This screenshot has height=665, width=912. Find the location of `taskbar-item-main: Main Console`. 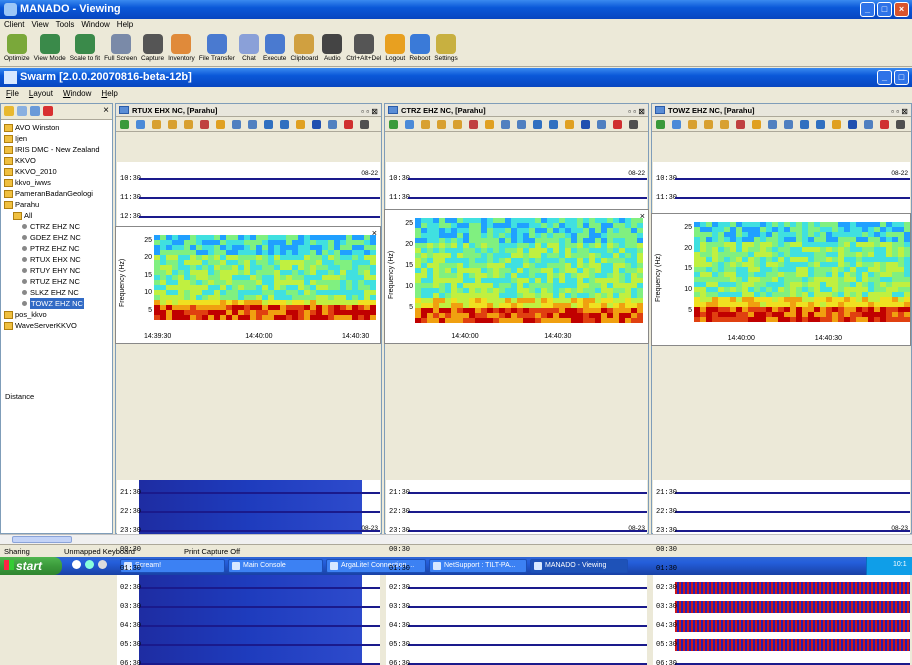

taskbar-item-main: Main Console is located at coordinates (275, 566).